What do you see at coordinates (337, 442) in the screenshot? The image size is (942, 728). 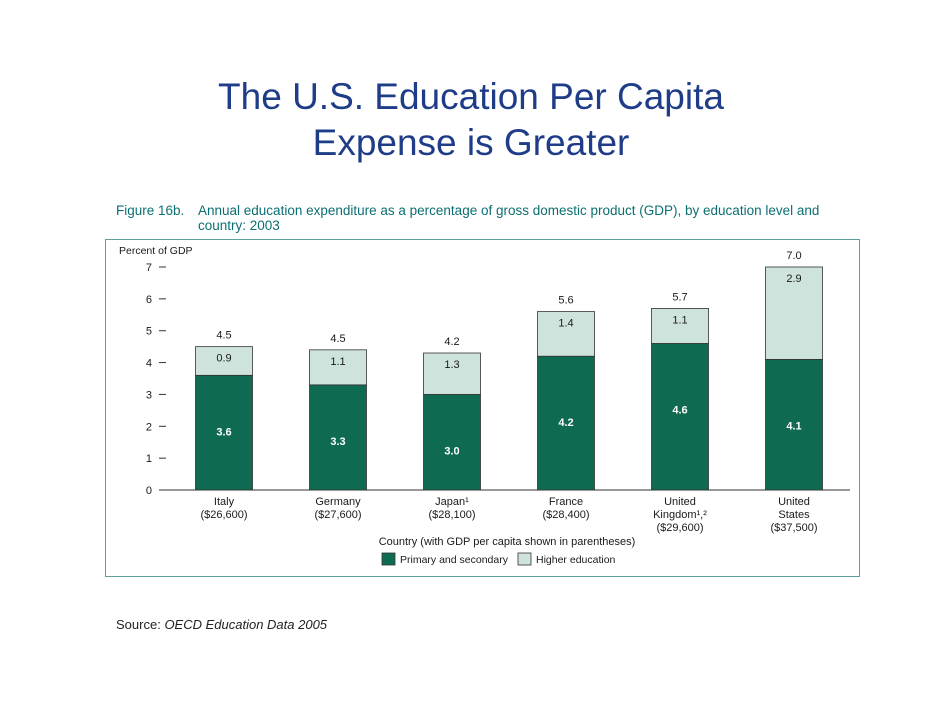 I see `bar-primary-label-1: 3.3` at bounding box center [337, 442].